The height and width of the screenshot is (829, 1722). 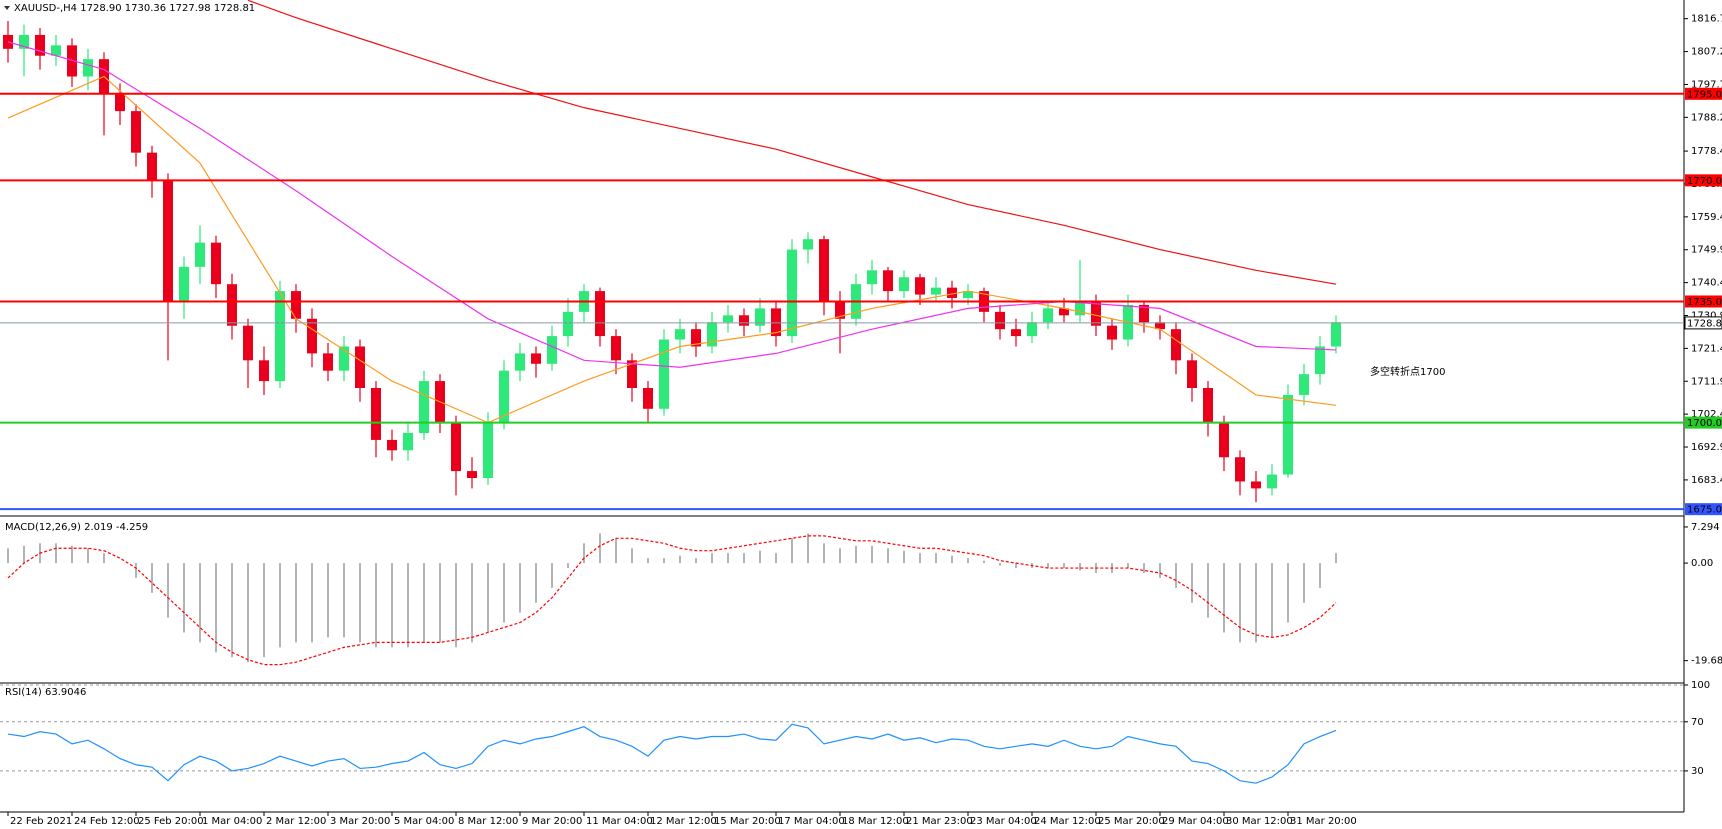 I want to click on x-tick-label: 24 Mar 12:00, so click(x=1067, y=821).